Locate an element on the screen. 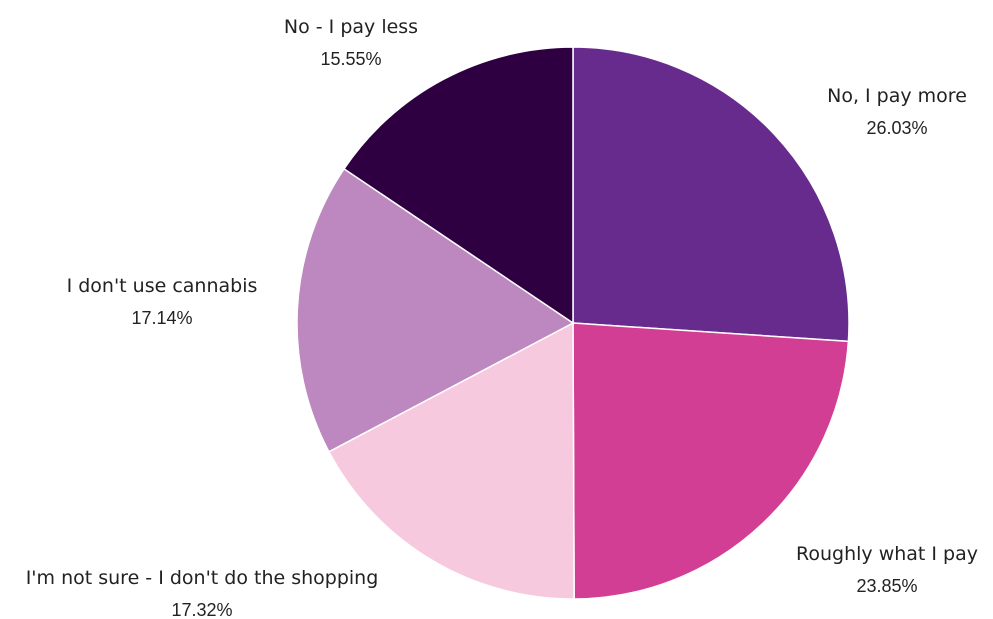  slice-percent: 17.14% is located at coordinates (162, 318).